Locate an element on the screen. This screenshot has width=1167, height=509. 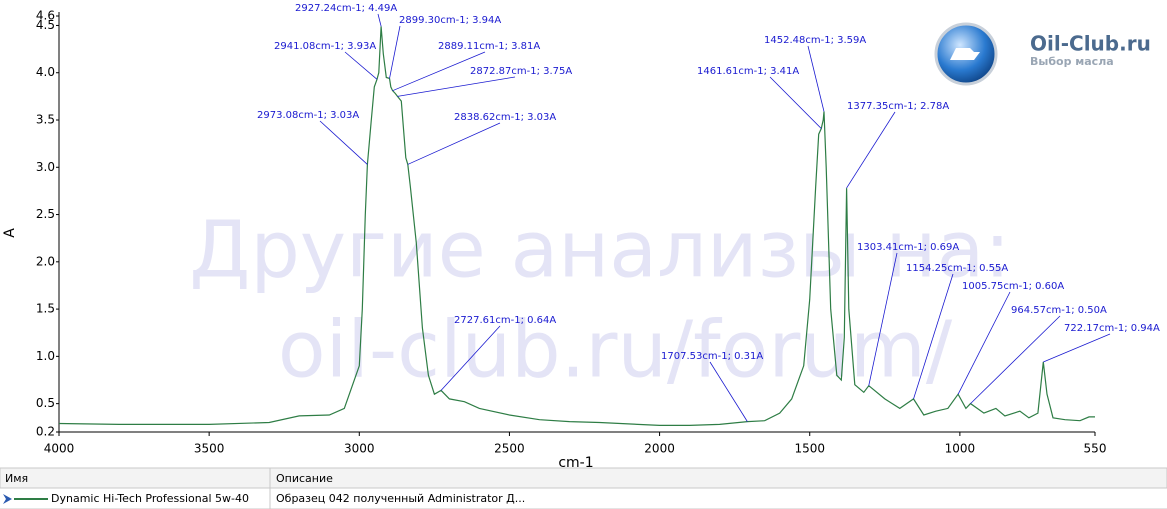
annotation-label: 2927.24cm-1; 4.49A is located at coordinates (346, 8).